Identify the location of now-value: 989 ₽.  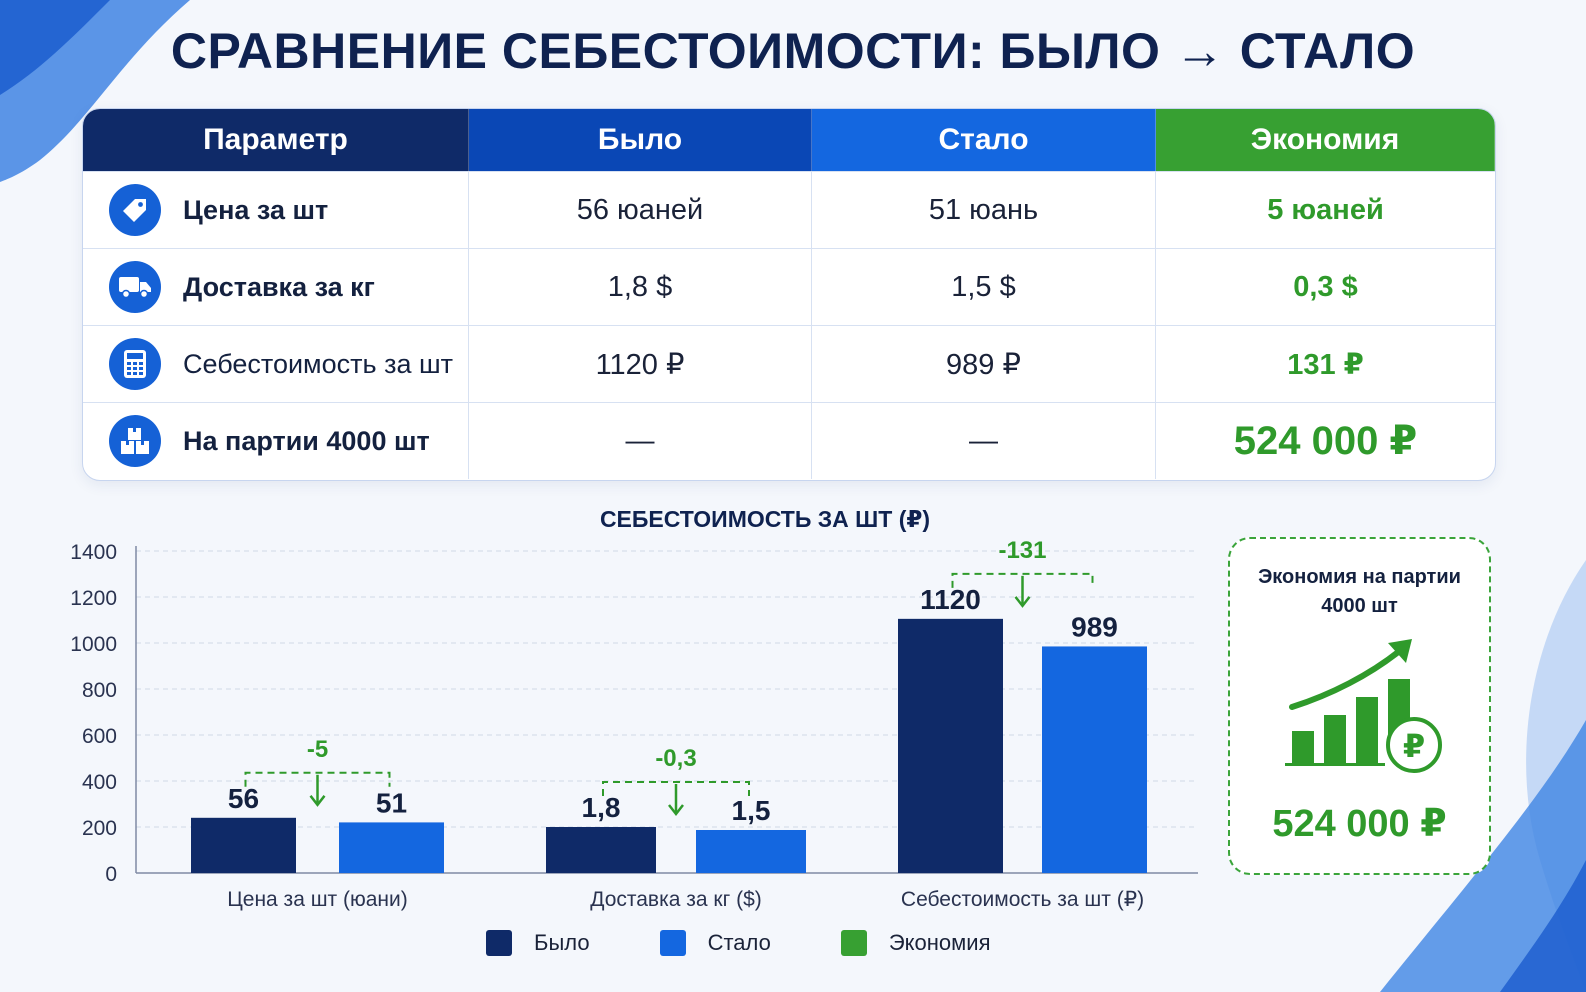
(984, 364).